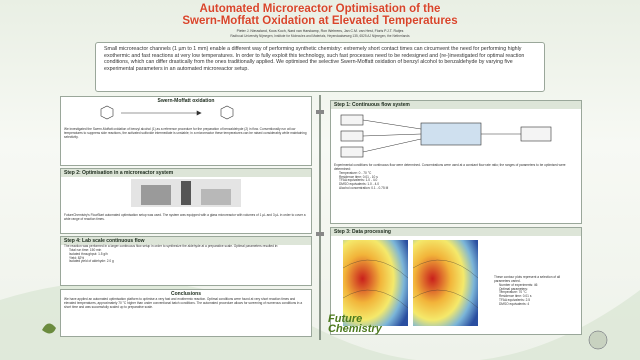 The width and height of the screenshot is (640, 360). I want to click on list-item: Temperature: 0 - 70 °C, so click(355, 172).